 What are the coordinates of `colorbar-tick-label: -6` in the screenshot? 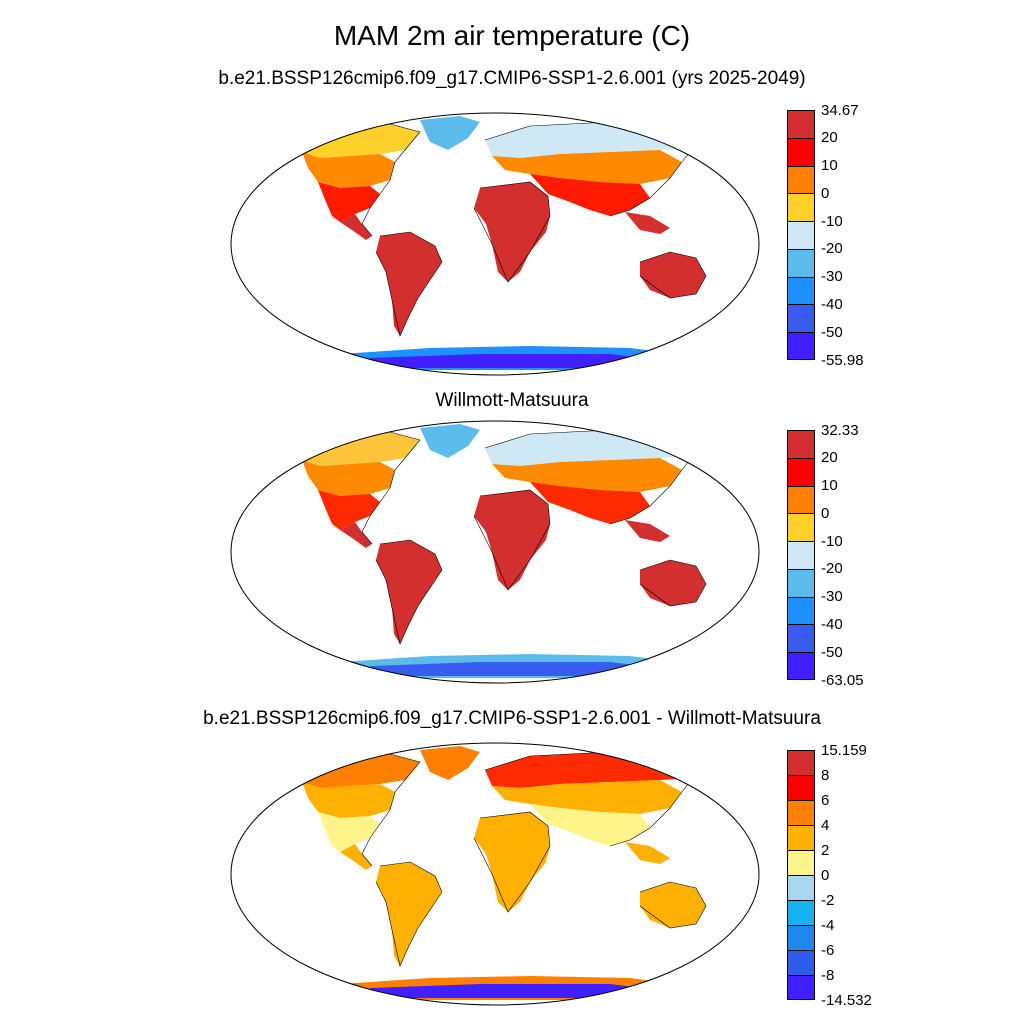 It's located at (828, 950).